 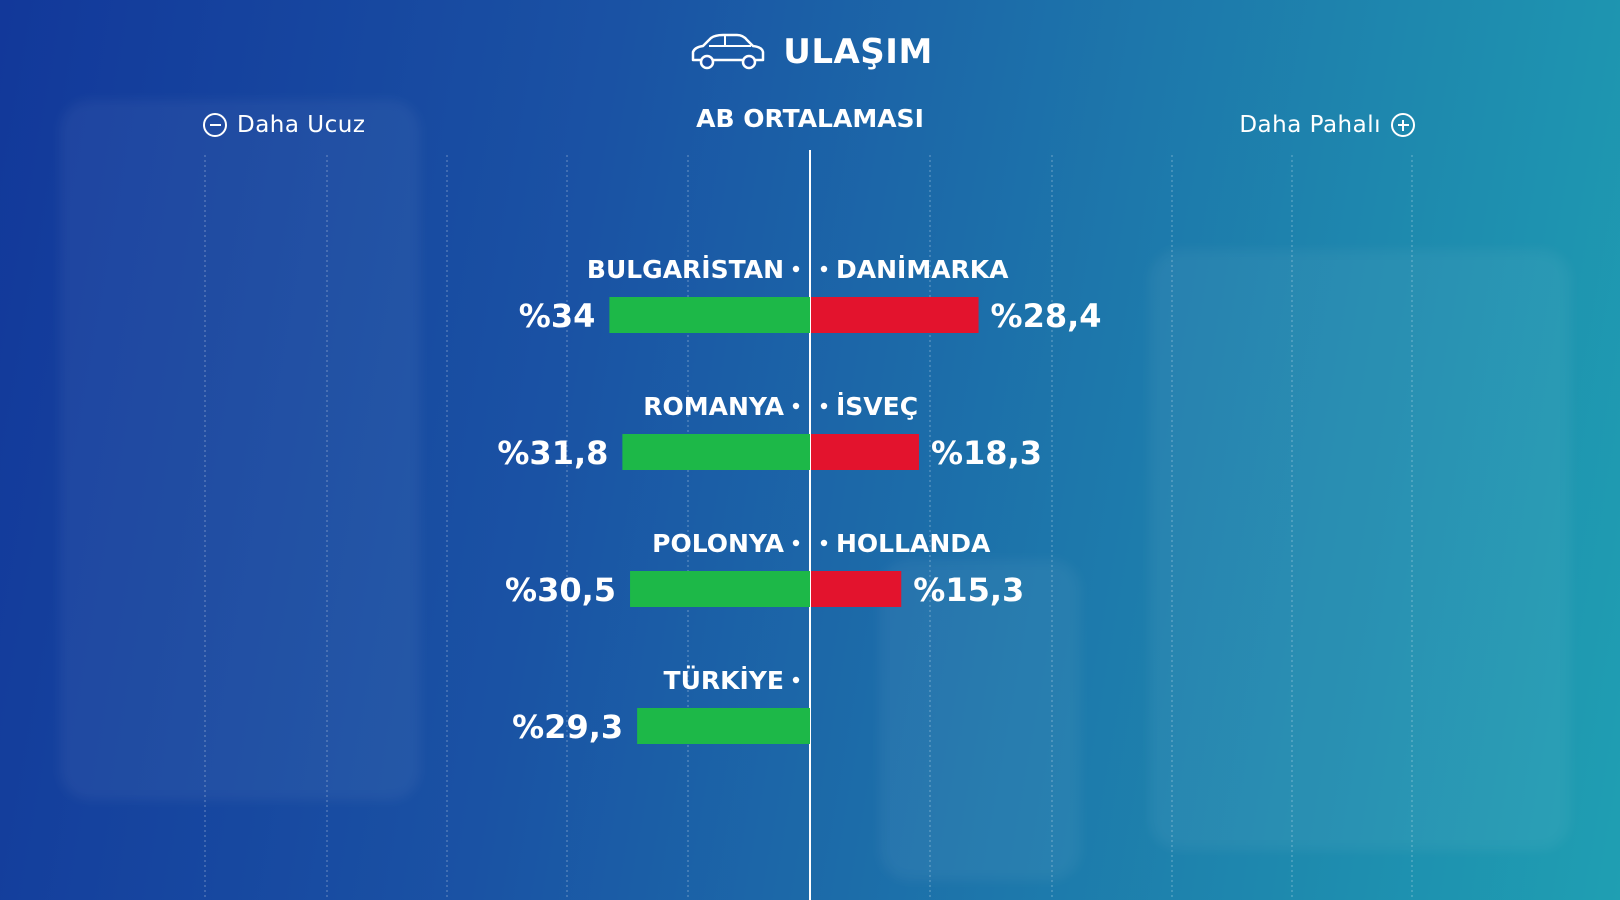 I want to click on value-label: %29,3, so click(x=567, y=727).